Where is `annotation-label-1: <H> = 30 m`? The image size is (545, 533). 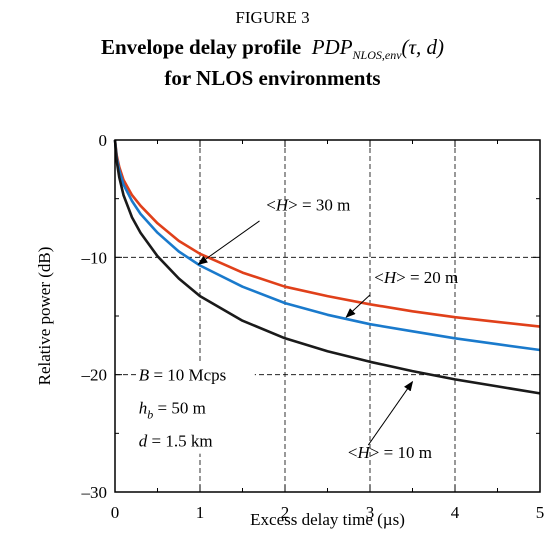
annotation-label-1: <H> = 30 m is located at coordinates (308, 204).